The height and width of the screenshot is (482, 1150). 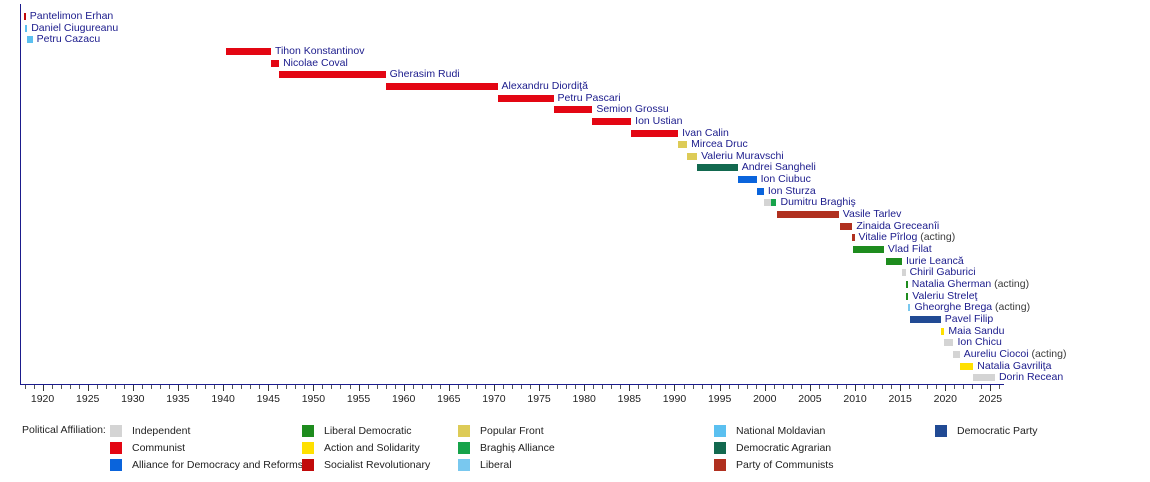 What do you see at coordinates (512, 237) in the screenshot?
I see `timeline-row: Vitalie Pîrlog (acting)` at bounding box center [512, 237].